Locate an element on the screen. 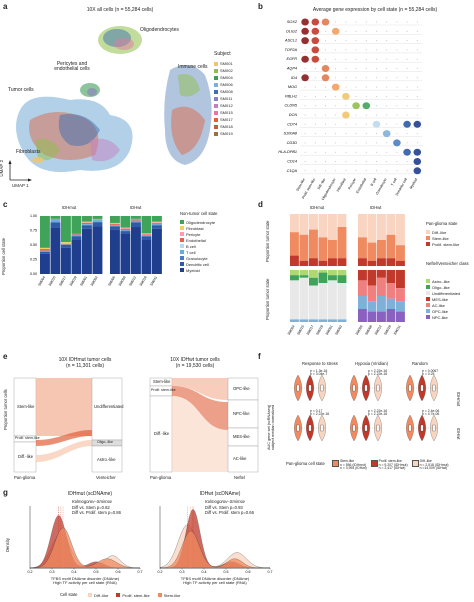 The width and height of the screenshot is (474, 602). cell-state-label: Endothelial is located at coordinates (361, 185).